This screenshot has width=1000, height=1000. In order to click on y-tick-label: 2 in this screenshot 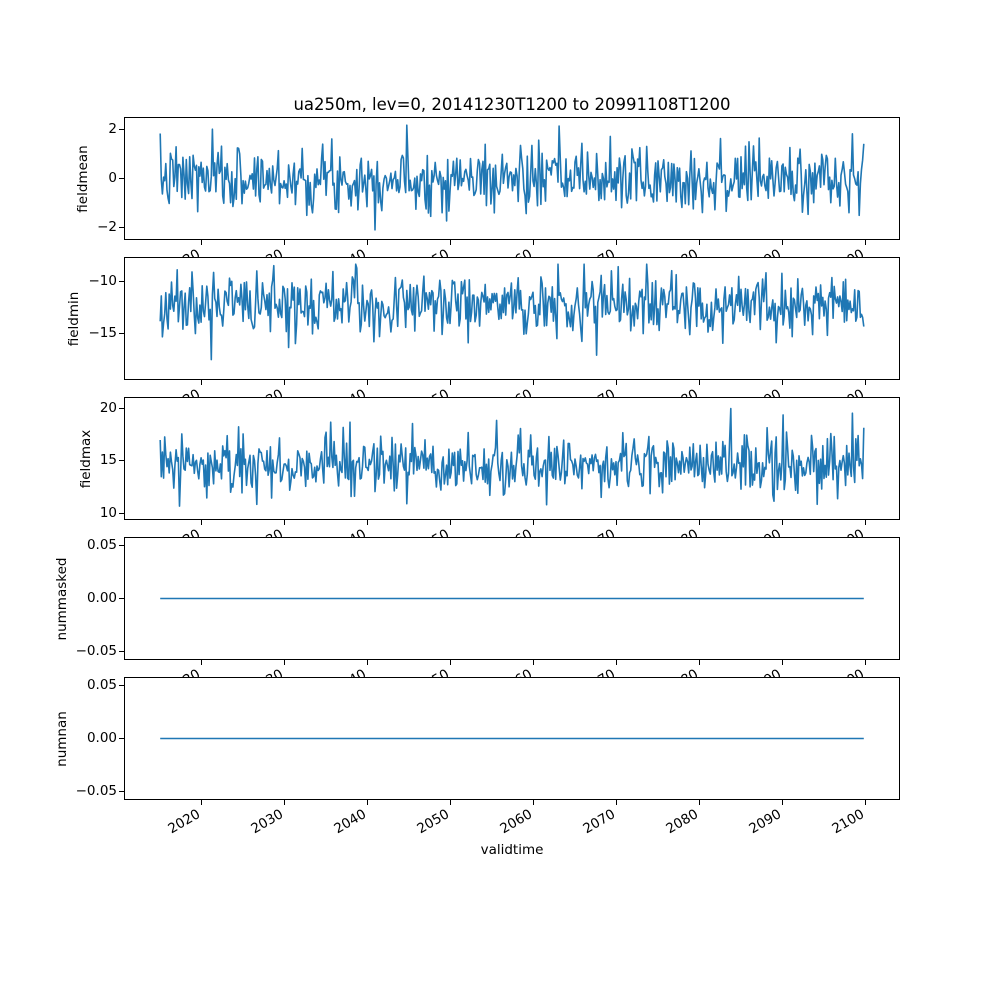, I will do `click(112, 128)`.